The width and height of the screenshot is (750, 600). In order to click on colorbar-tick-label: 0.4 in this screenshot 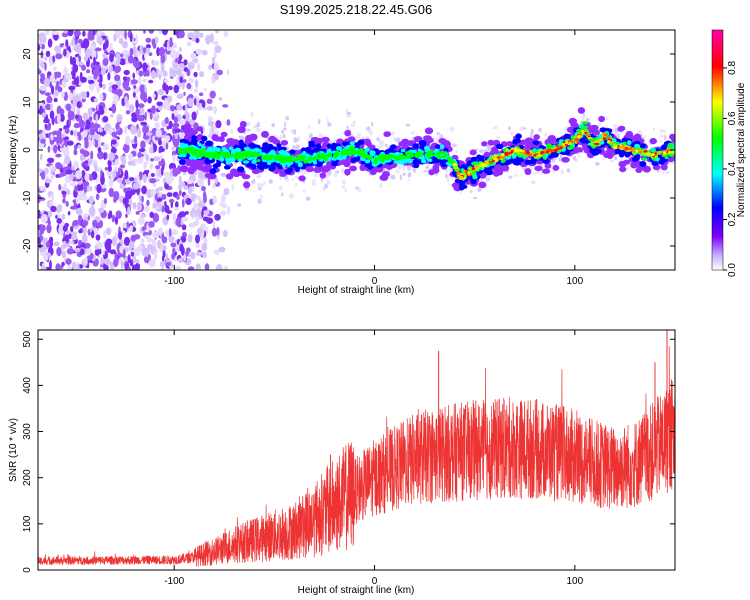, I will do `click(732, 169)`.